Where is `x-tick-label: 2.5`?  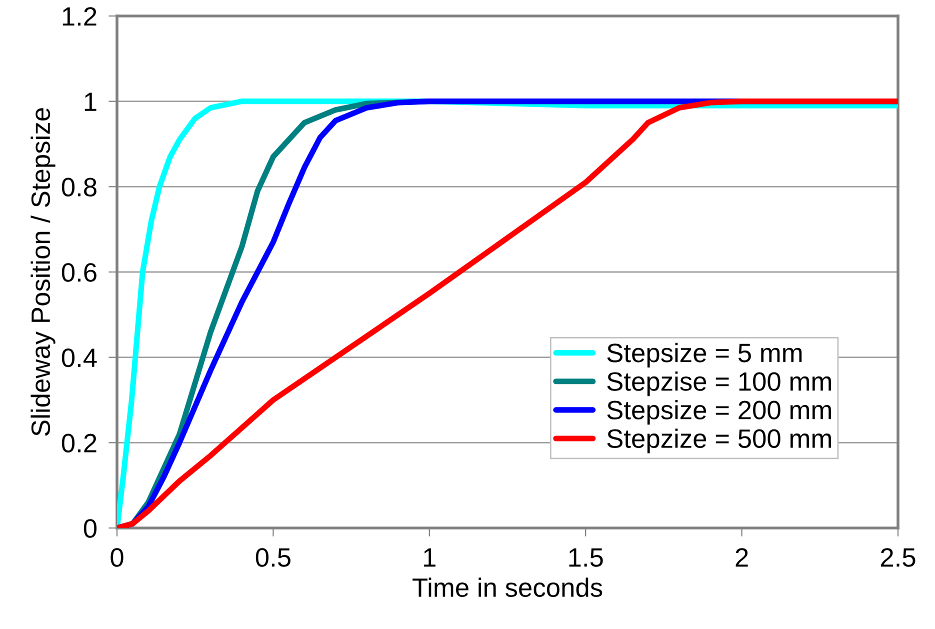
x-tick-label: 2.5 is located at coordinates (898, 557).